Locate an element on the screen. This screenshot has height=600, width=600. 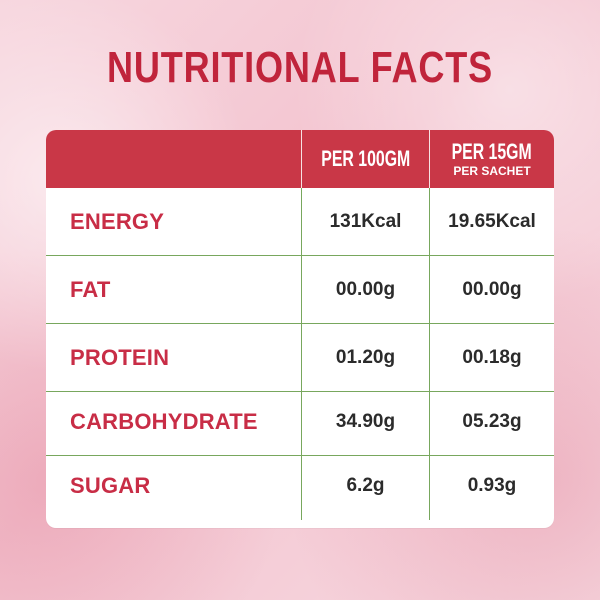
table-header: PER 100GM PER 15GM PER SACHET is located at coordinates (300, 159).